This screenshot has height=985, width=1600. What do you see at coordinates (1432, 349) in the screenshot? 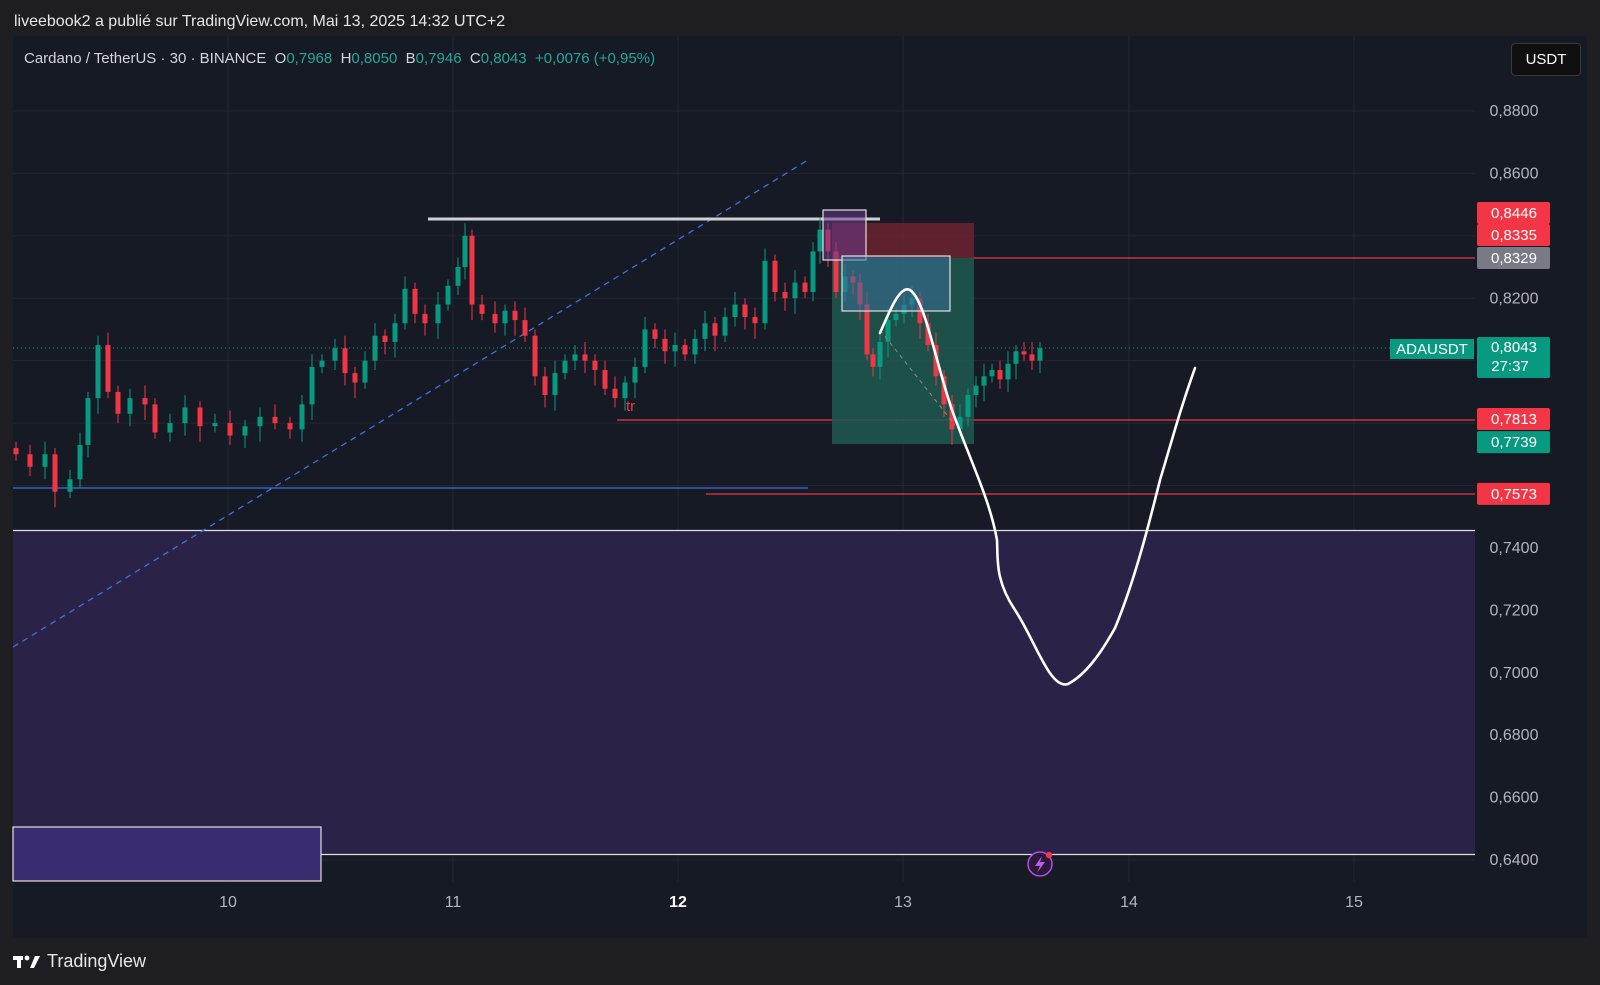
I see `symbol-tag-bg` at bounding box center [1432, 349].